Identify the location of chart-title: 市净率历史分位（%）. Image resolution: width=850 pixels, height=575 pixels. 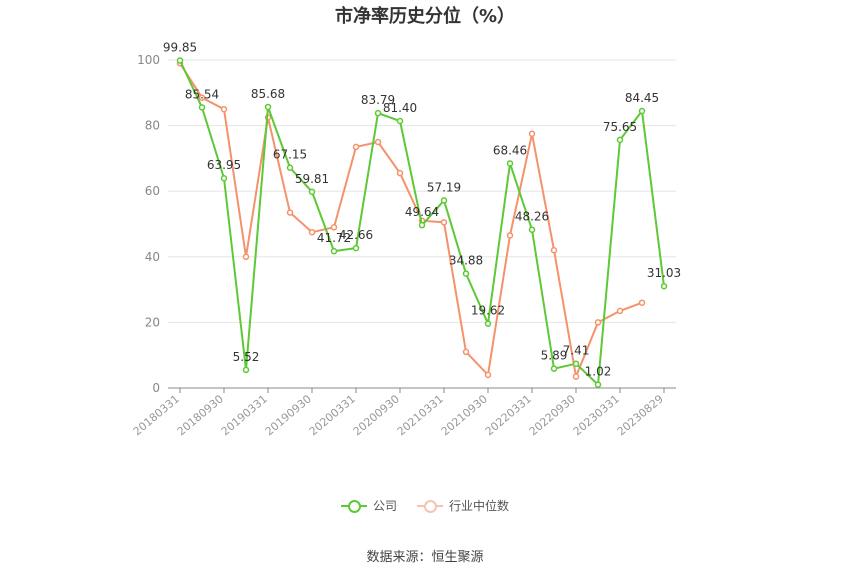
(425, 16).